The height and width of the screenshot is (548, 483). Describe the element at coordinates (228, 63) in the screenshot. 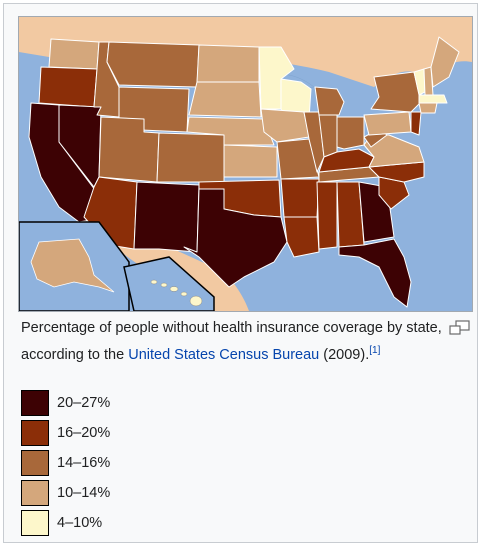

I see `state-north-dakota` at that location.